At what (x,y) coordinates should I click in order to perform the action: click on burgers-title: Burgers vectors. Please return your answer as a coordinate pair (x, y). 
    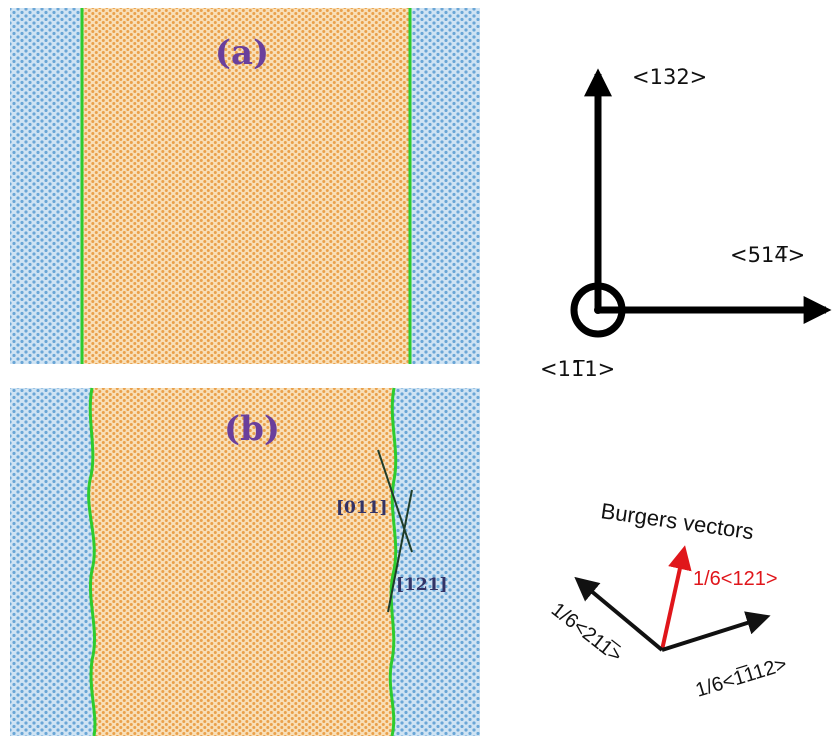
    Looking at the image, I should click on (677, 521).